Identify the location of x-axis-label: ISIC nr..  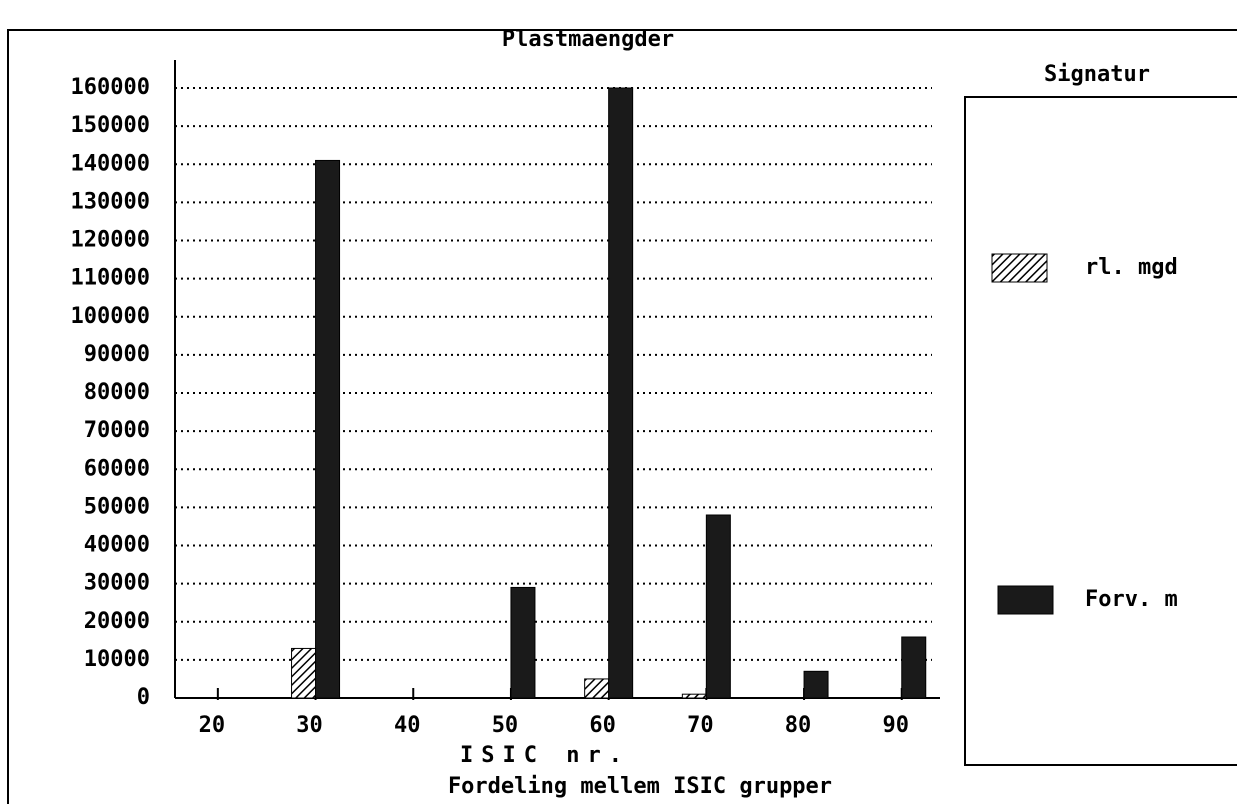
(545, 755).